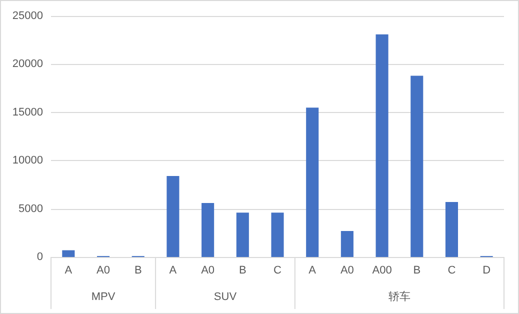 The width and height of the screenshot is (519, 314). Describe the element at coordinates (226, 297) in the screenshot. I see `text: SUV` at that location.